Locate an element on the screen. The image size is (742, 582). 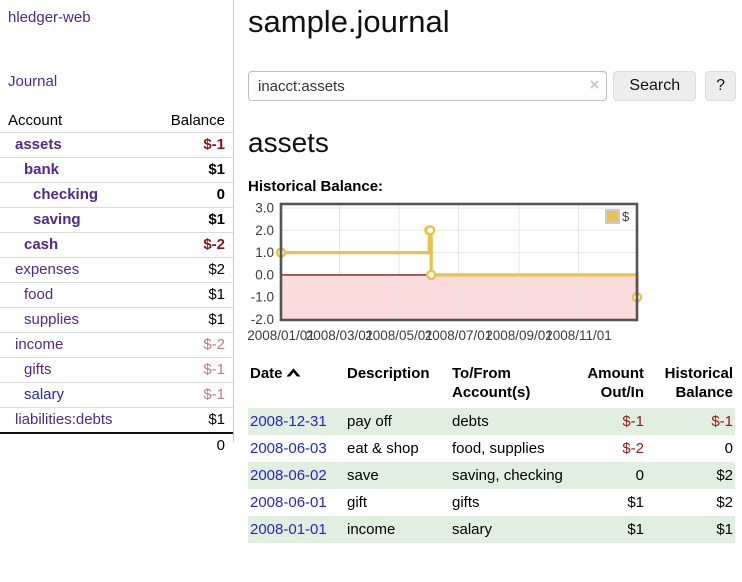
transaction-balance: $1 is located at coordinates (724, 529).